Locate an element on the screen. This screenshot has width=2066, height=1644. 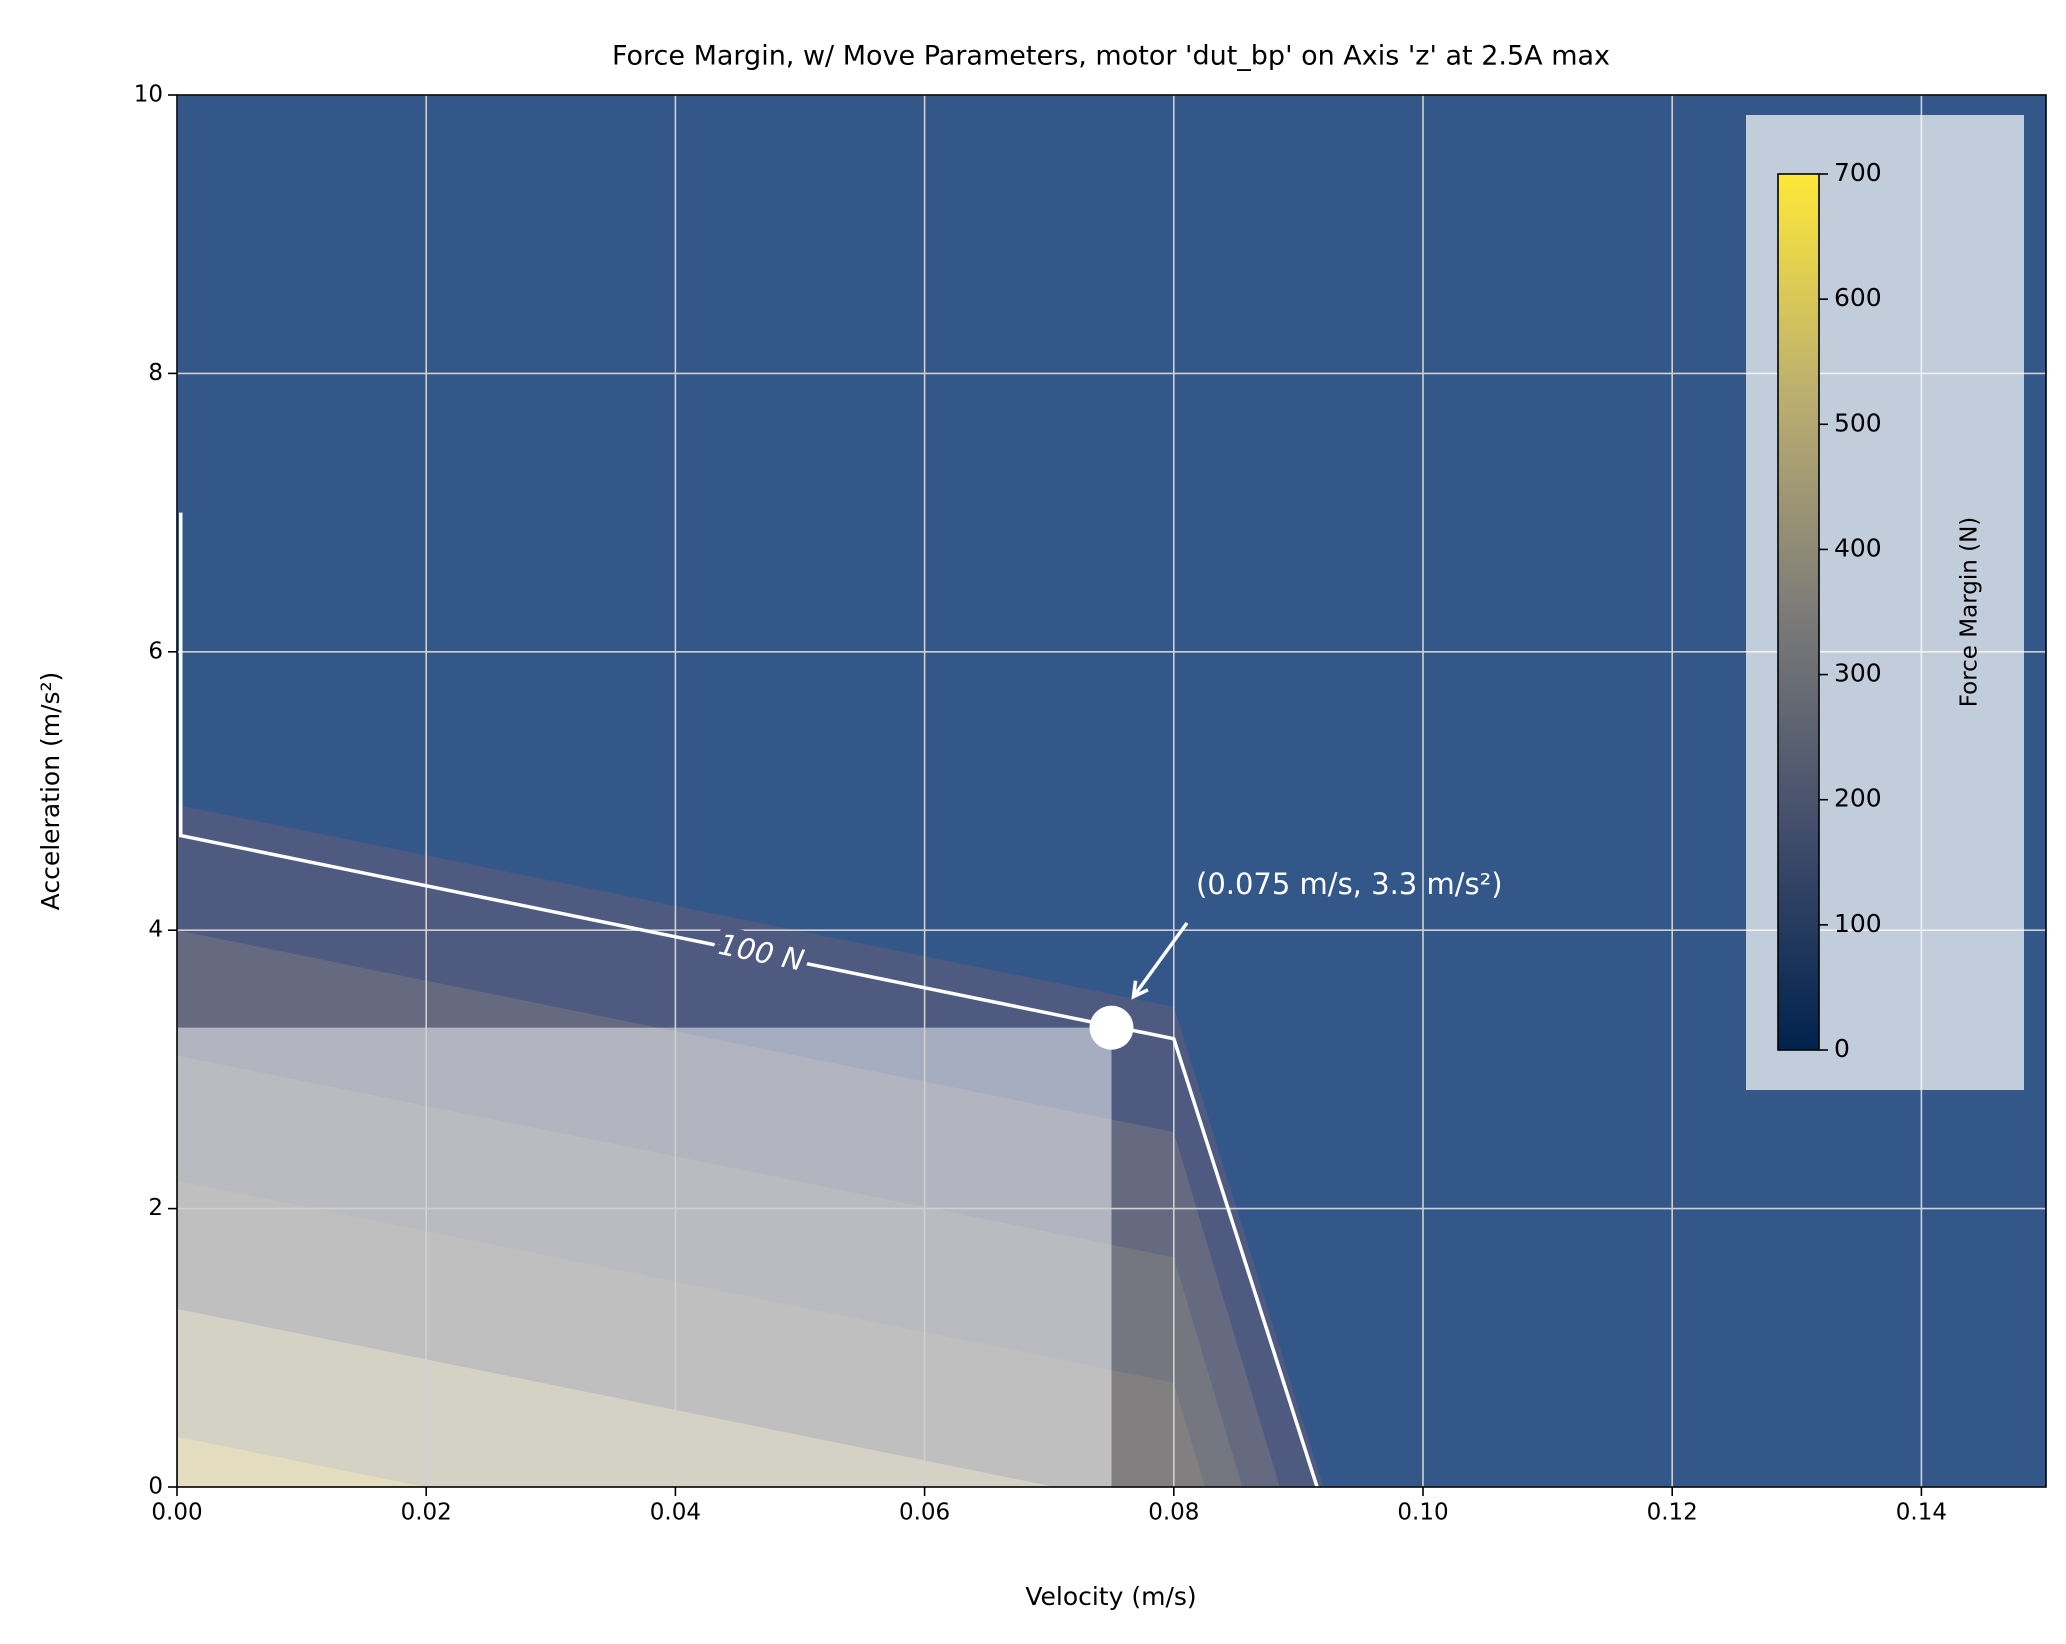
x-tick-label: 0.08 is located at coordinates (1173, 1513).